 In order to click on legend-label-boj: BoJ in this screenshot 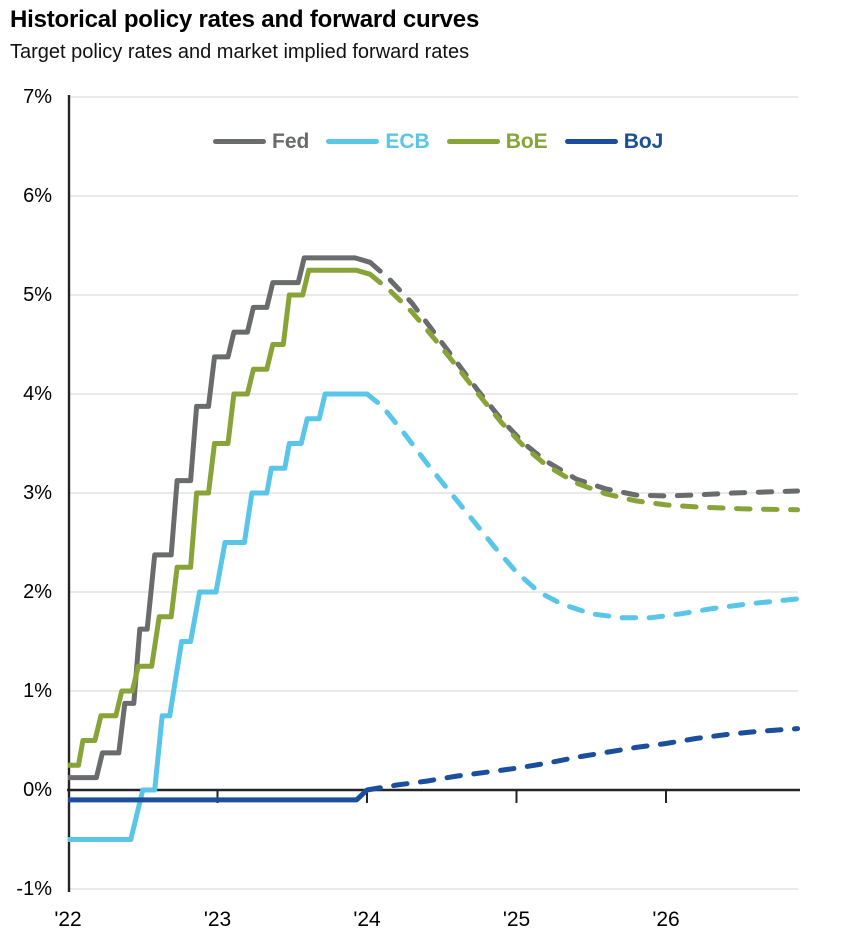, I will do `click(643, 141)`.